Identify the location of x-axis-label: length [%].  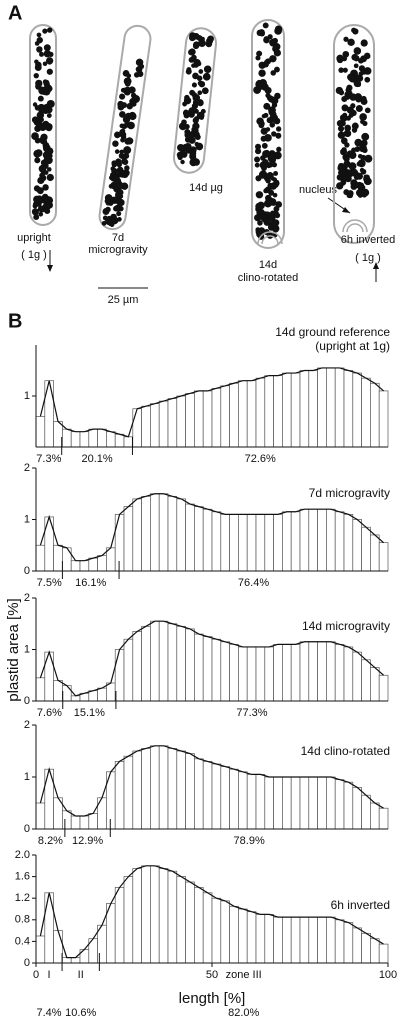
(212, 998).